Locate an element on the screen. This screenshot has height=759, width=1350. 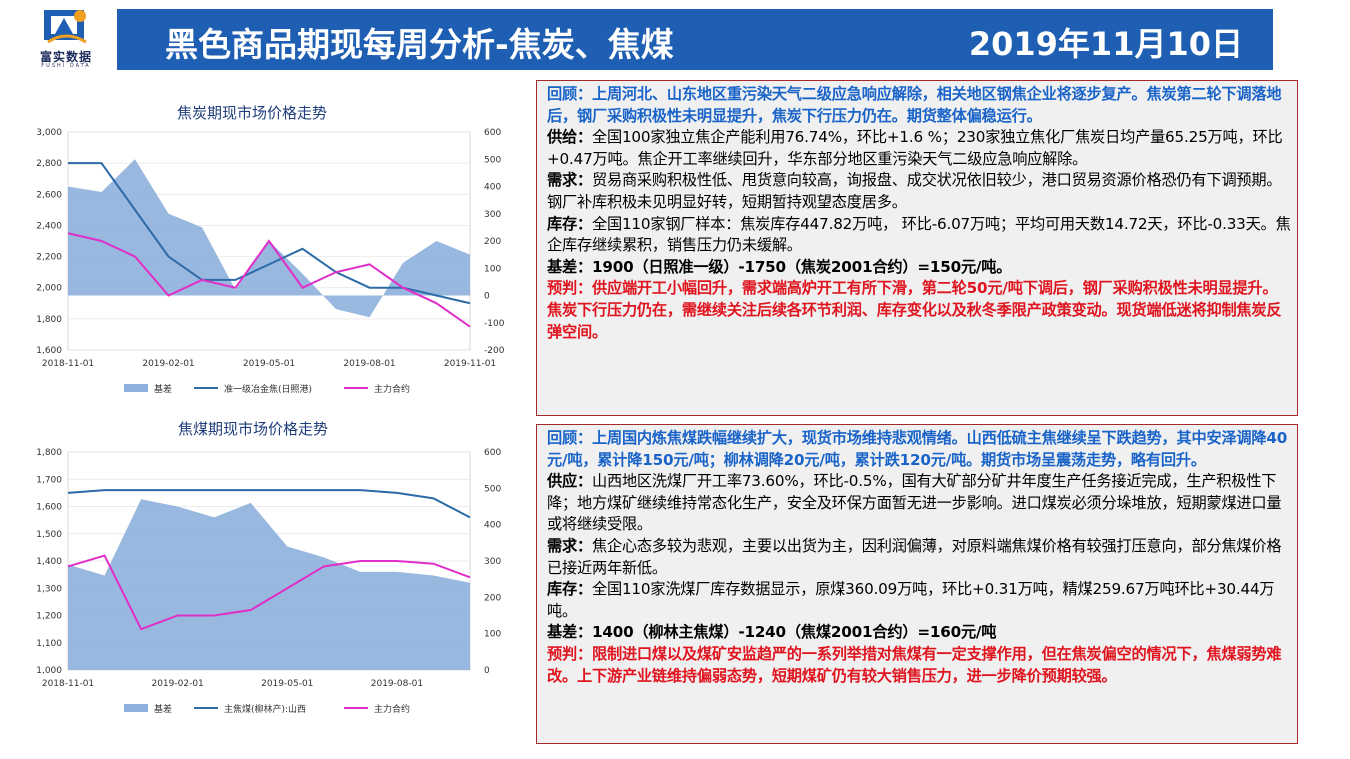
coal-left-tick: 1,700 is located at coordinates (49, 480).